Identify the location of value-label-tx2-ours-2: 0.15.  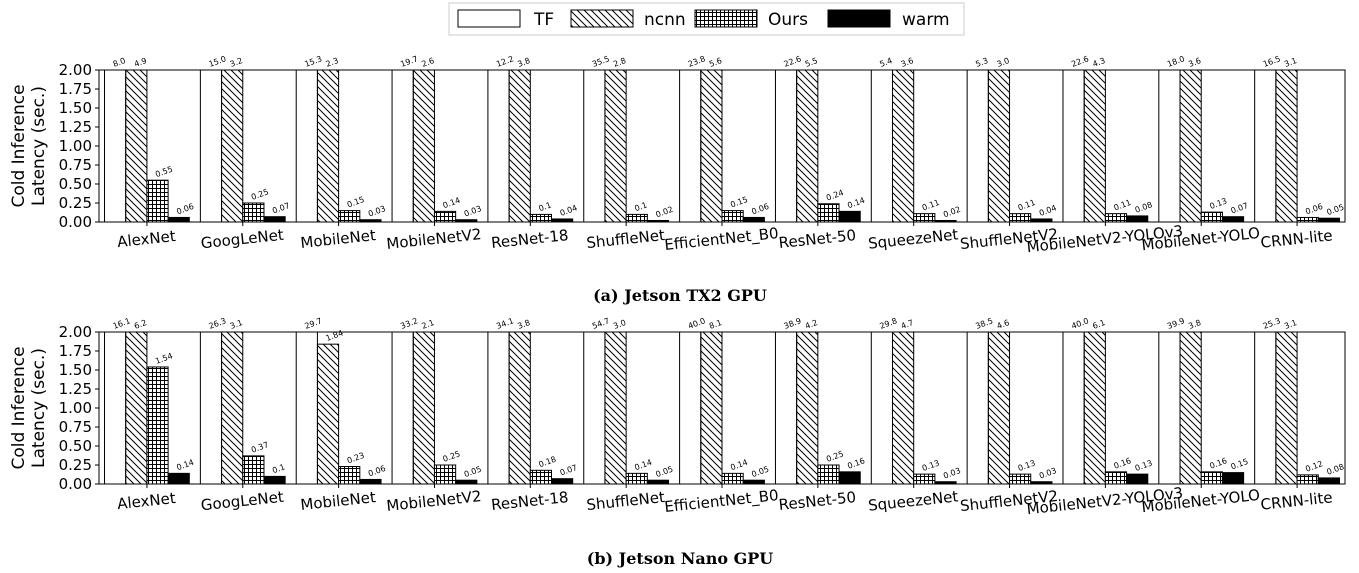
(356, 202).